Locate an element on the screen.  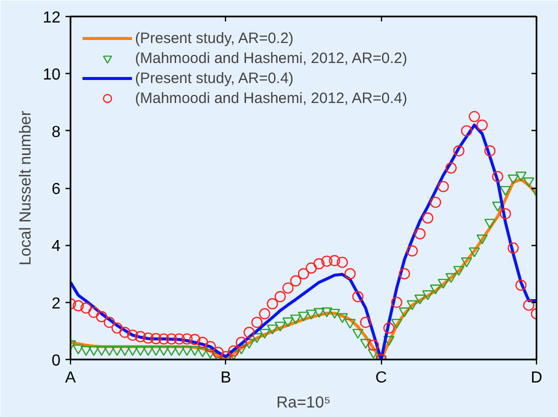
legend-label: (Mahmoodi and Hashemi, 2012, AR=0.2) is located at coordinates (271, 58).